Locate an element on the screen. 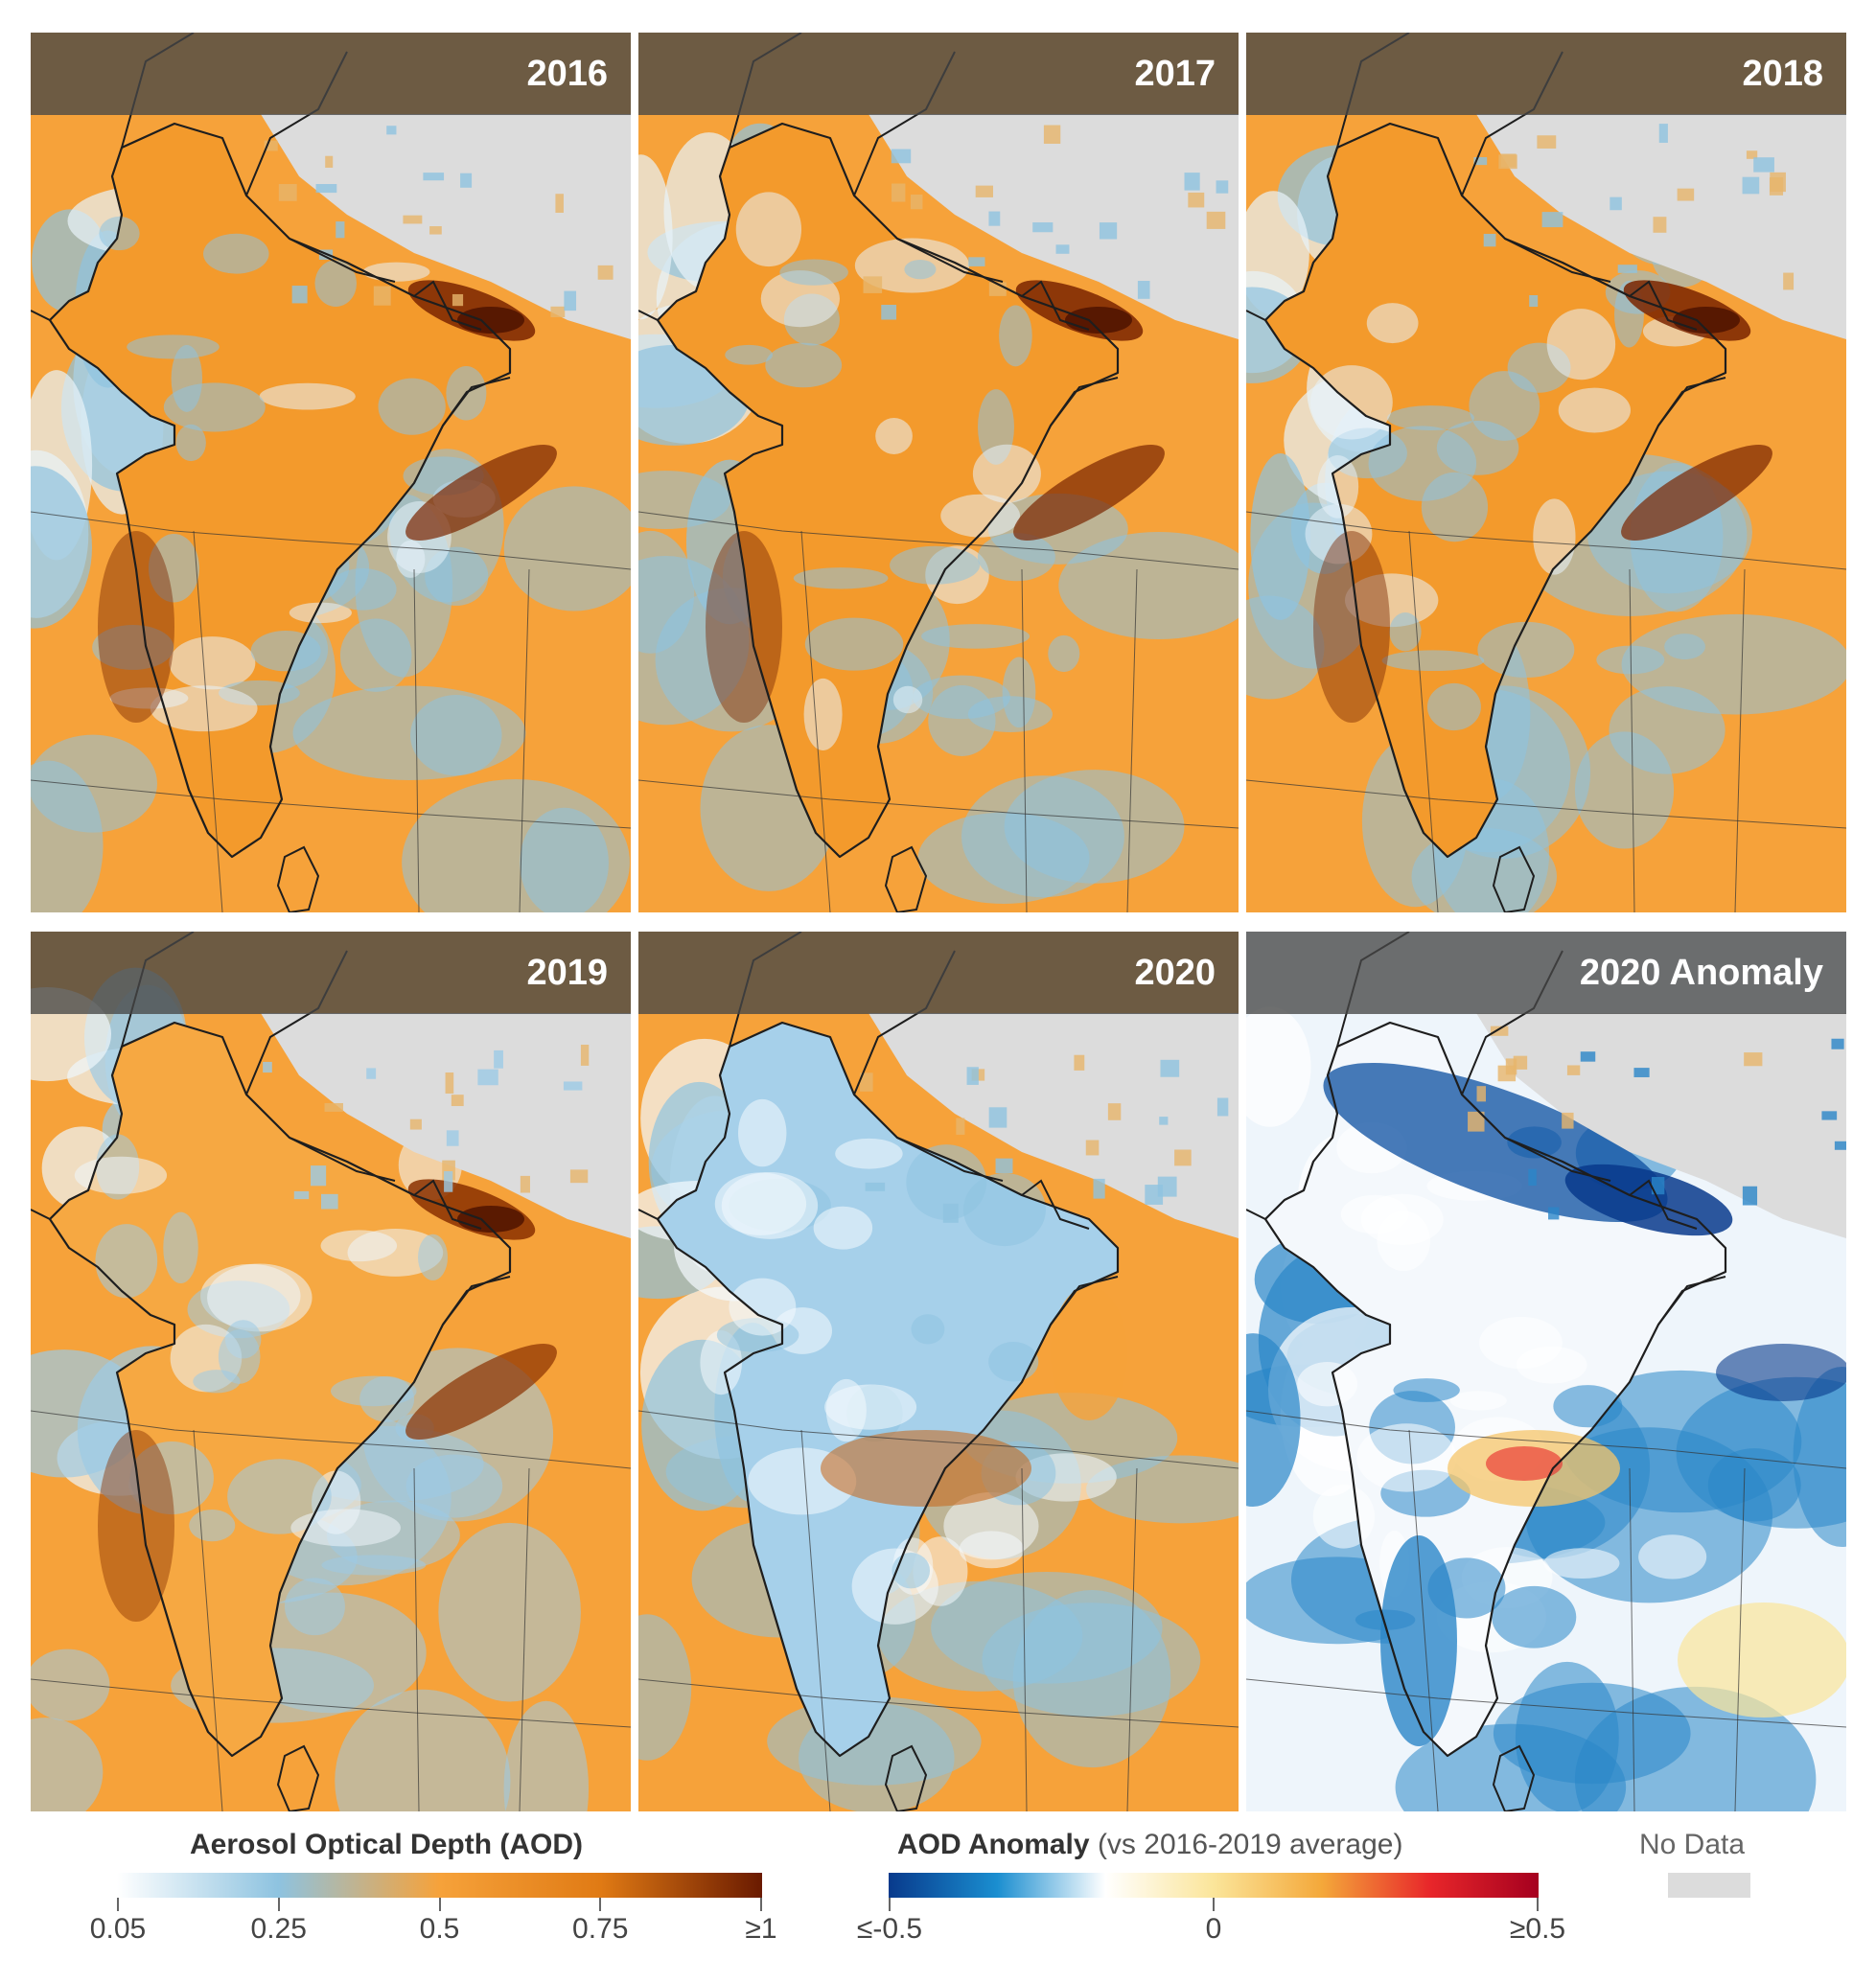 This screenshot has width=1876, height=1983. tick-label: 0.75 is located at coordinates (600, 1929).